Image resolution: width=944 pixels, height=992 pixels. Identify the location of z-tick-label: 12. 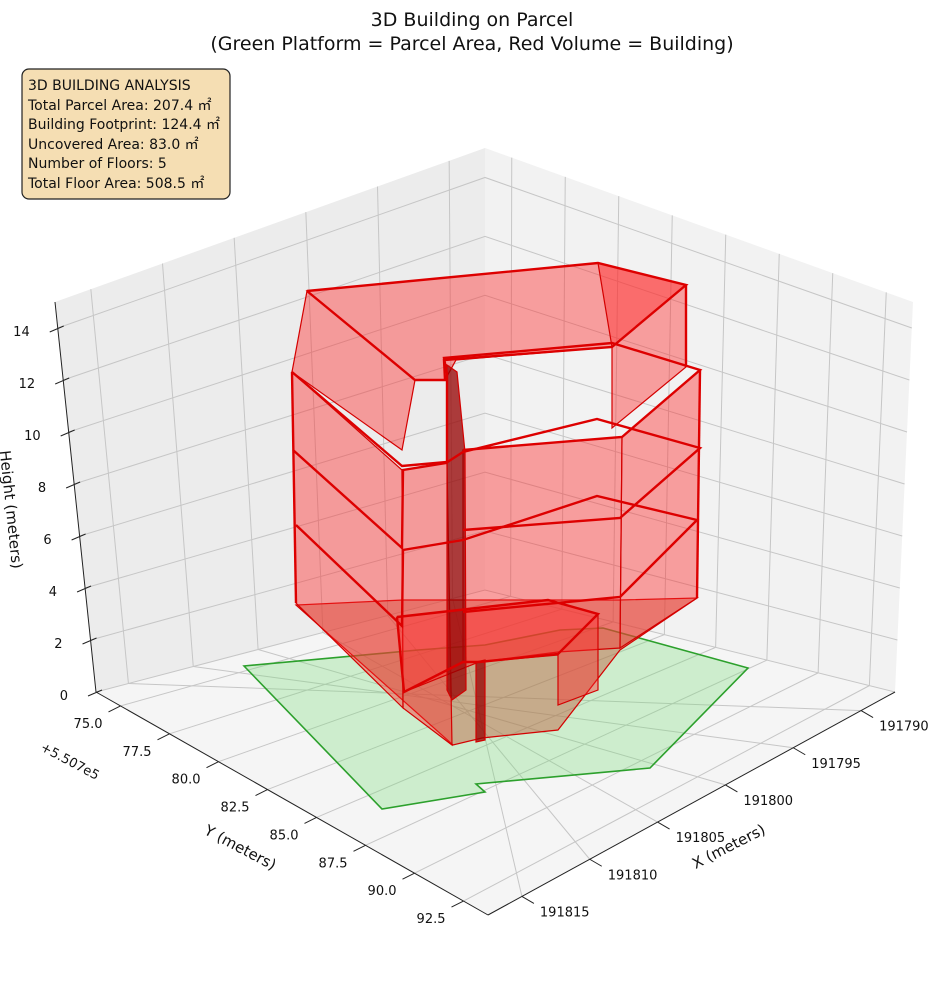
(27, 384).